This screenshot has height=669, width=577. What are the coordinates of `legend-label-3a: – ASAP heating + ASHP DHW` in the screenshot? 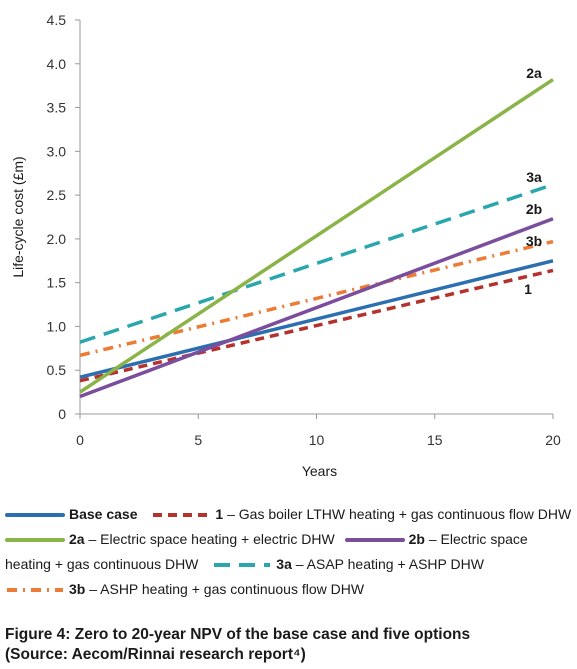 It's located at (387, 564).